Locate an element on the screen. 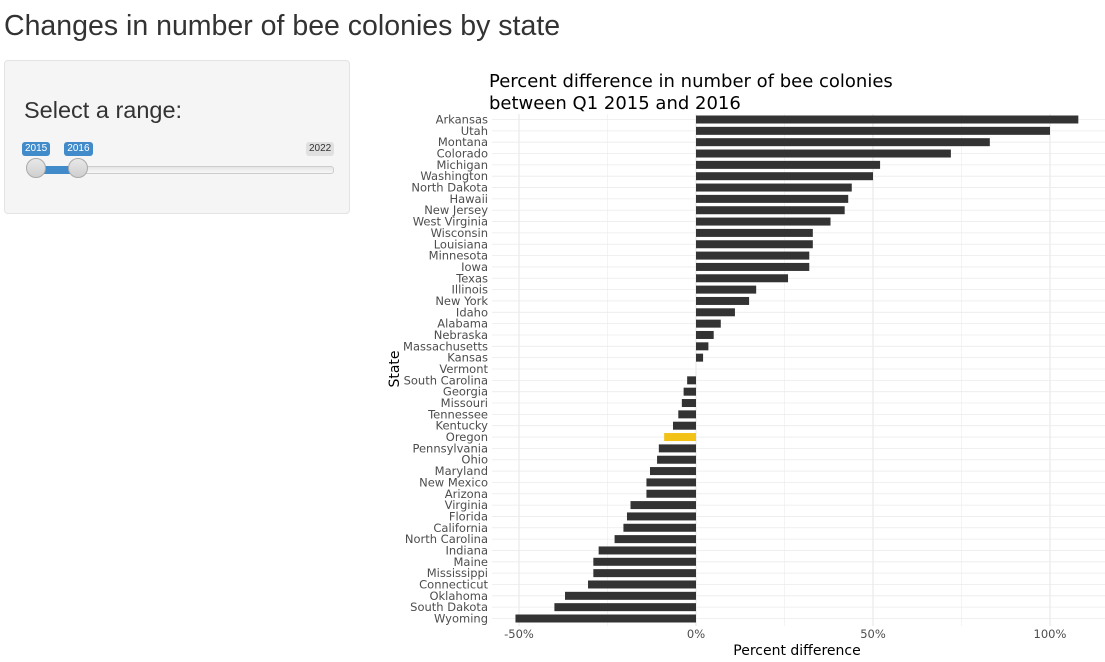  bar-virginia is located at coordinates (663, 505).